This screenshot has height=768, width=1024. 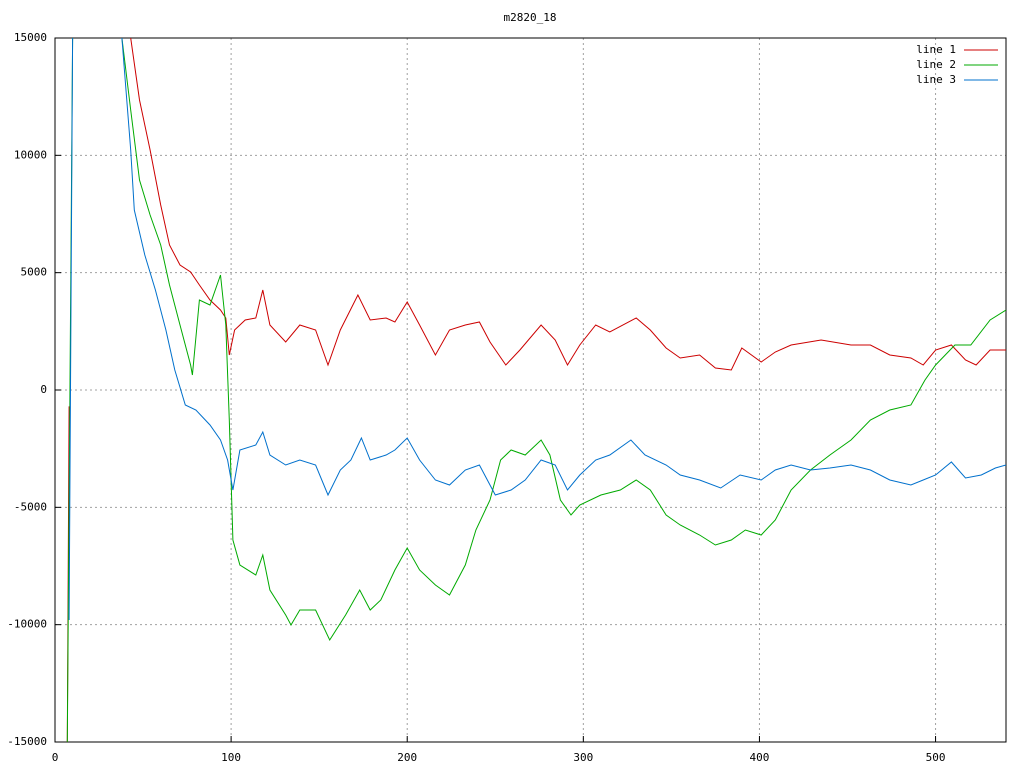 What do you see at coordinates (55, 757) in the screenshot?
I see `x-tick-label: 0` at bounding box center [55, 757].